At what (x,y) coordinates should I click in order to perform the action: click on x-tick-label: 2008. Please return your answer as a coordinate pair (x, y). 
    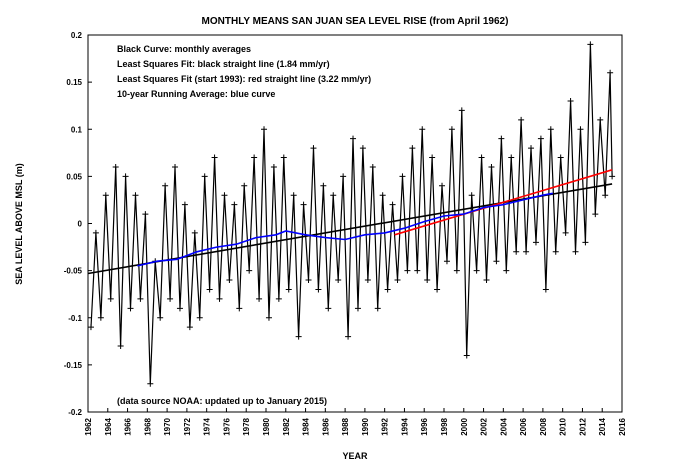
    Looking at the image, I should click on (543, 426).